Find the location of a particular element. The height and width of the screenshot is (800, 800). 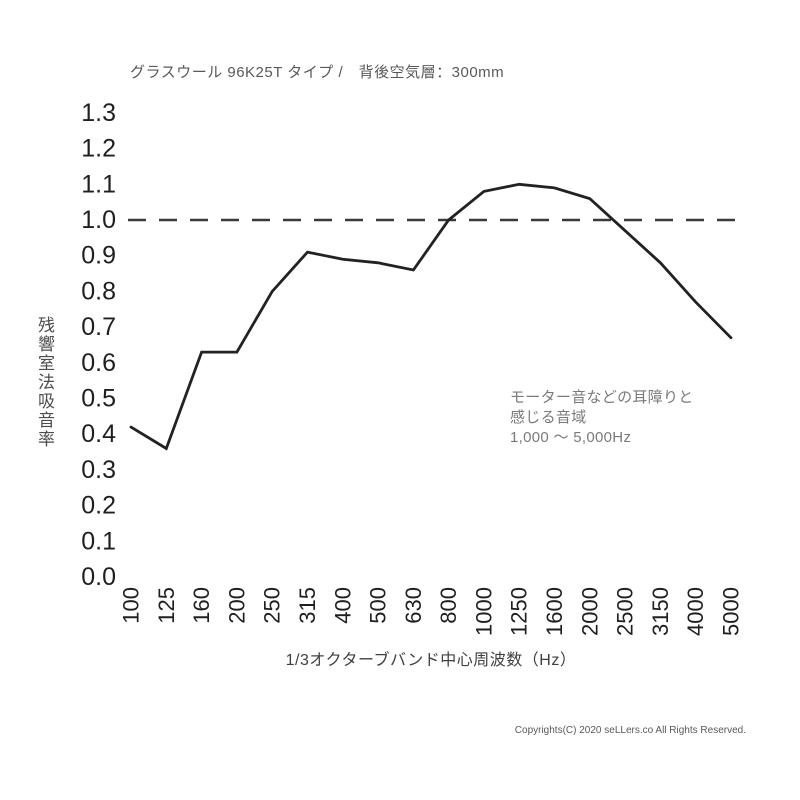

x-tick-label: 3150 is located at coordinates (660, 611).